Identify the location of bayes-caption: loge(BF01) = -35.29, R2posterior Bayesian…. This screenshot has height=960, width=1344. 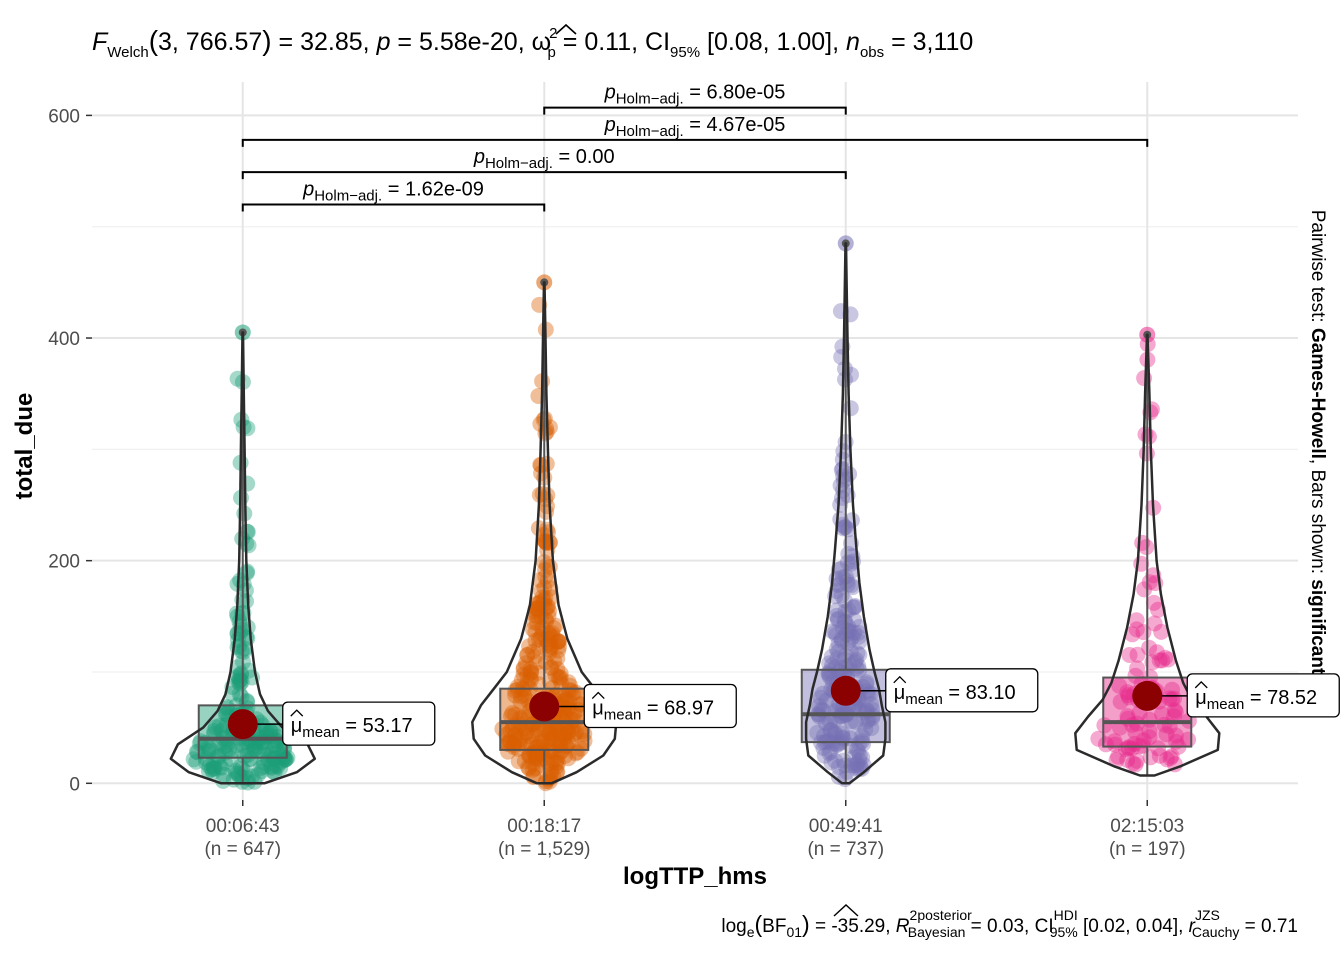
(1009, 923).